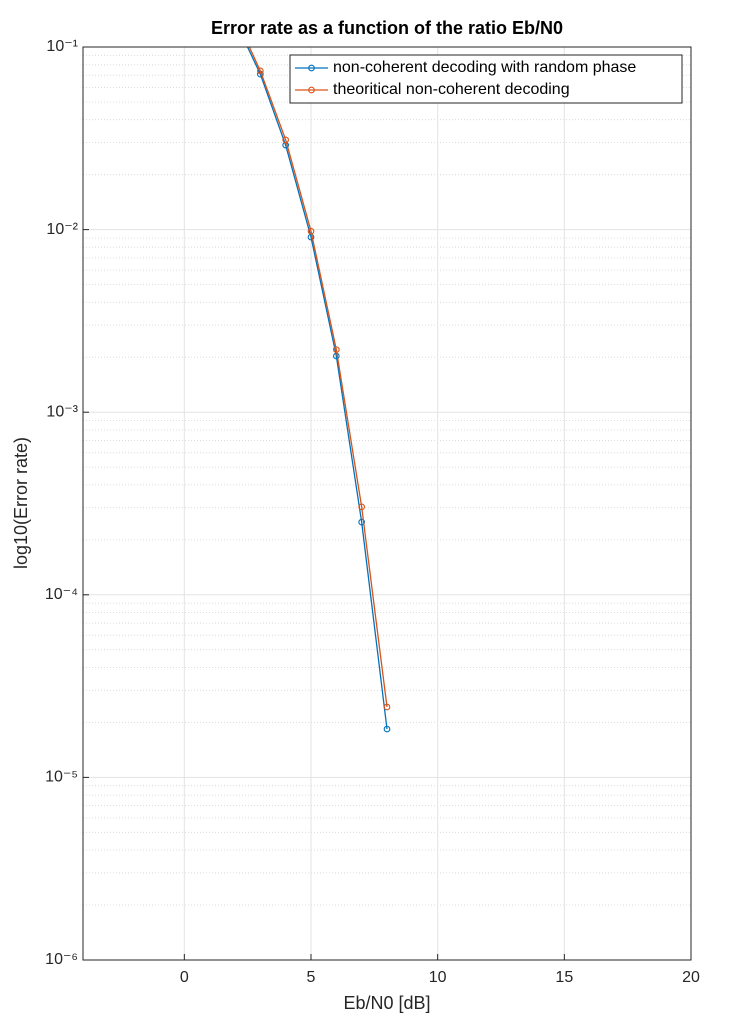  Describe the element at coordinates (386, 1003) in the screenshot. I see `x-axis-label: Eb/N0 [dB]` at that location.